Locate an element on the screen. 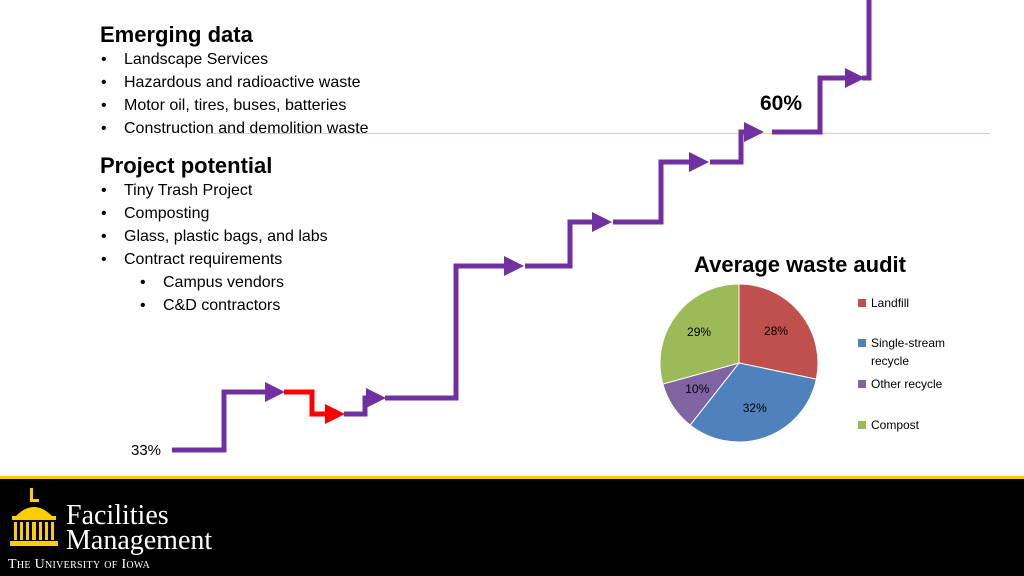 The image size is (1024, 576). legend-label: Landfill is located at coordinates (890, 303).